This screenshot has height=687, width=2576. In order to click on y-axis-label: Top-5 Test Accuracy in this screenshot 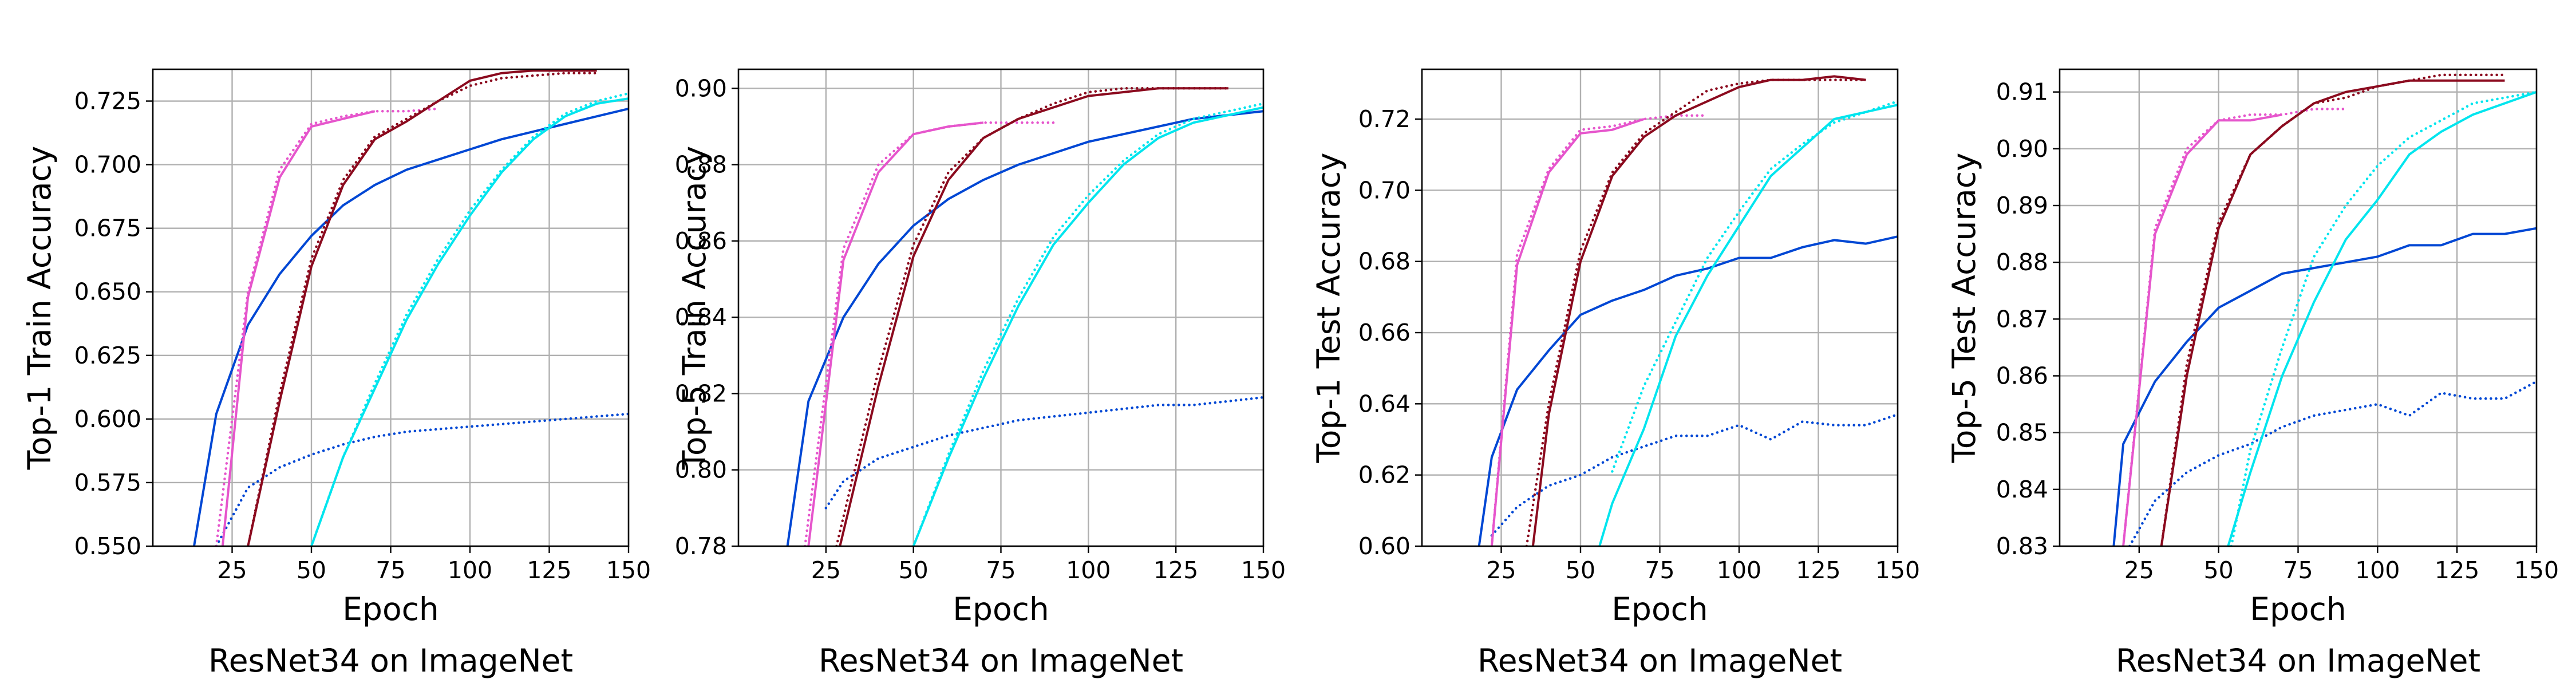, I will do `click(1964, 307)`.